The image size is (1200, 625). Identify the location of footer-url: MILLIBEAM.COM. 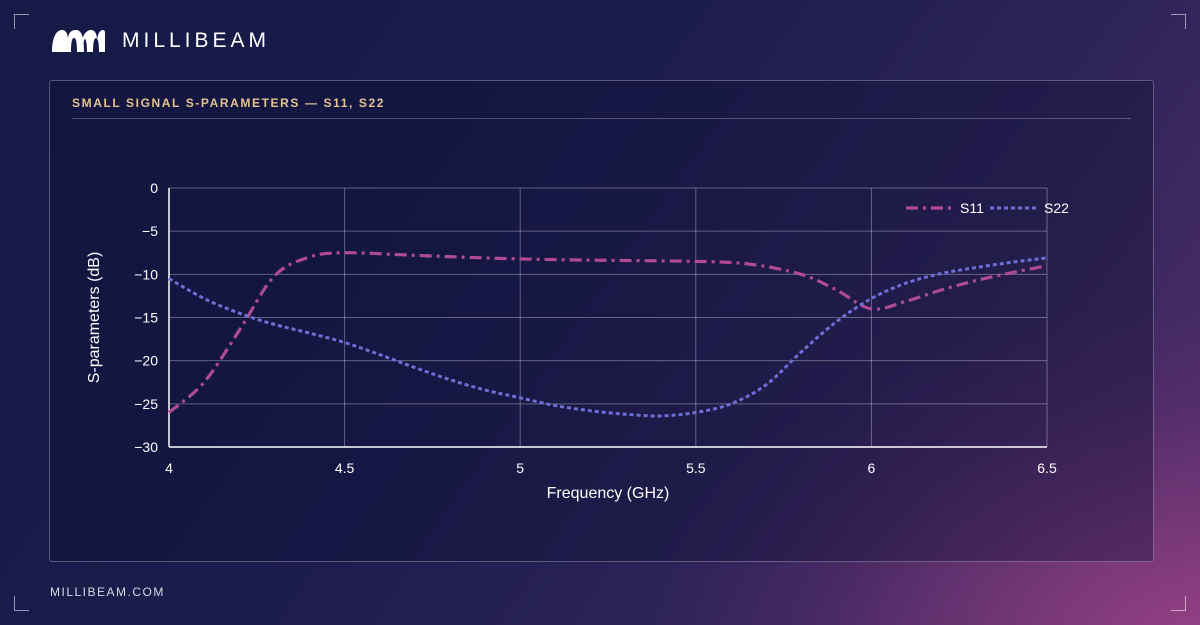
(107, 592).